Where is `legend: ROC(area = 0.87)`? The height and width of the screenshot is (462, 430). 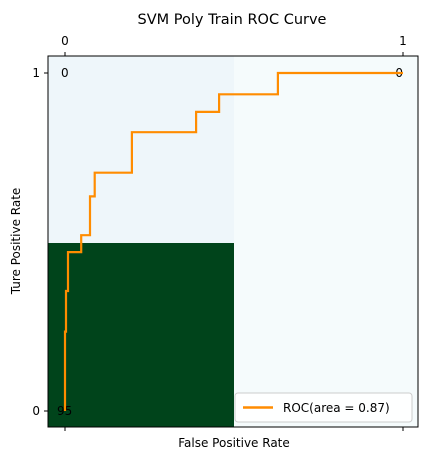 legend: ROC(area = 0.87) is located at coordinates (323, 407).